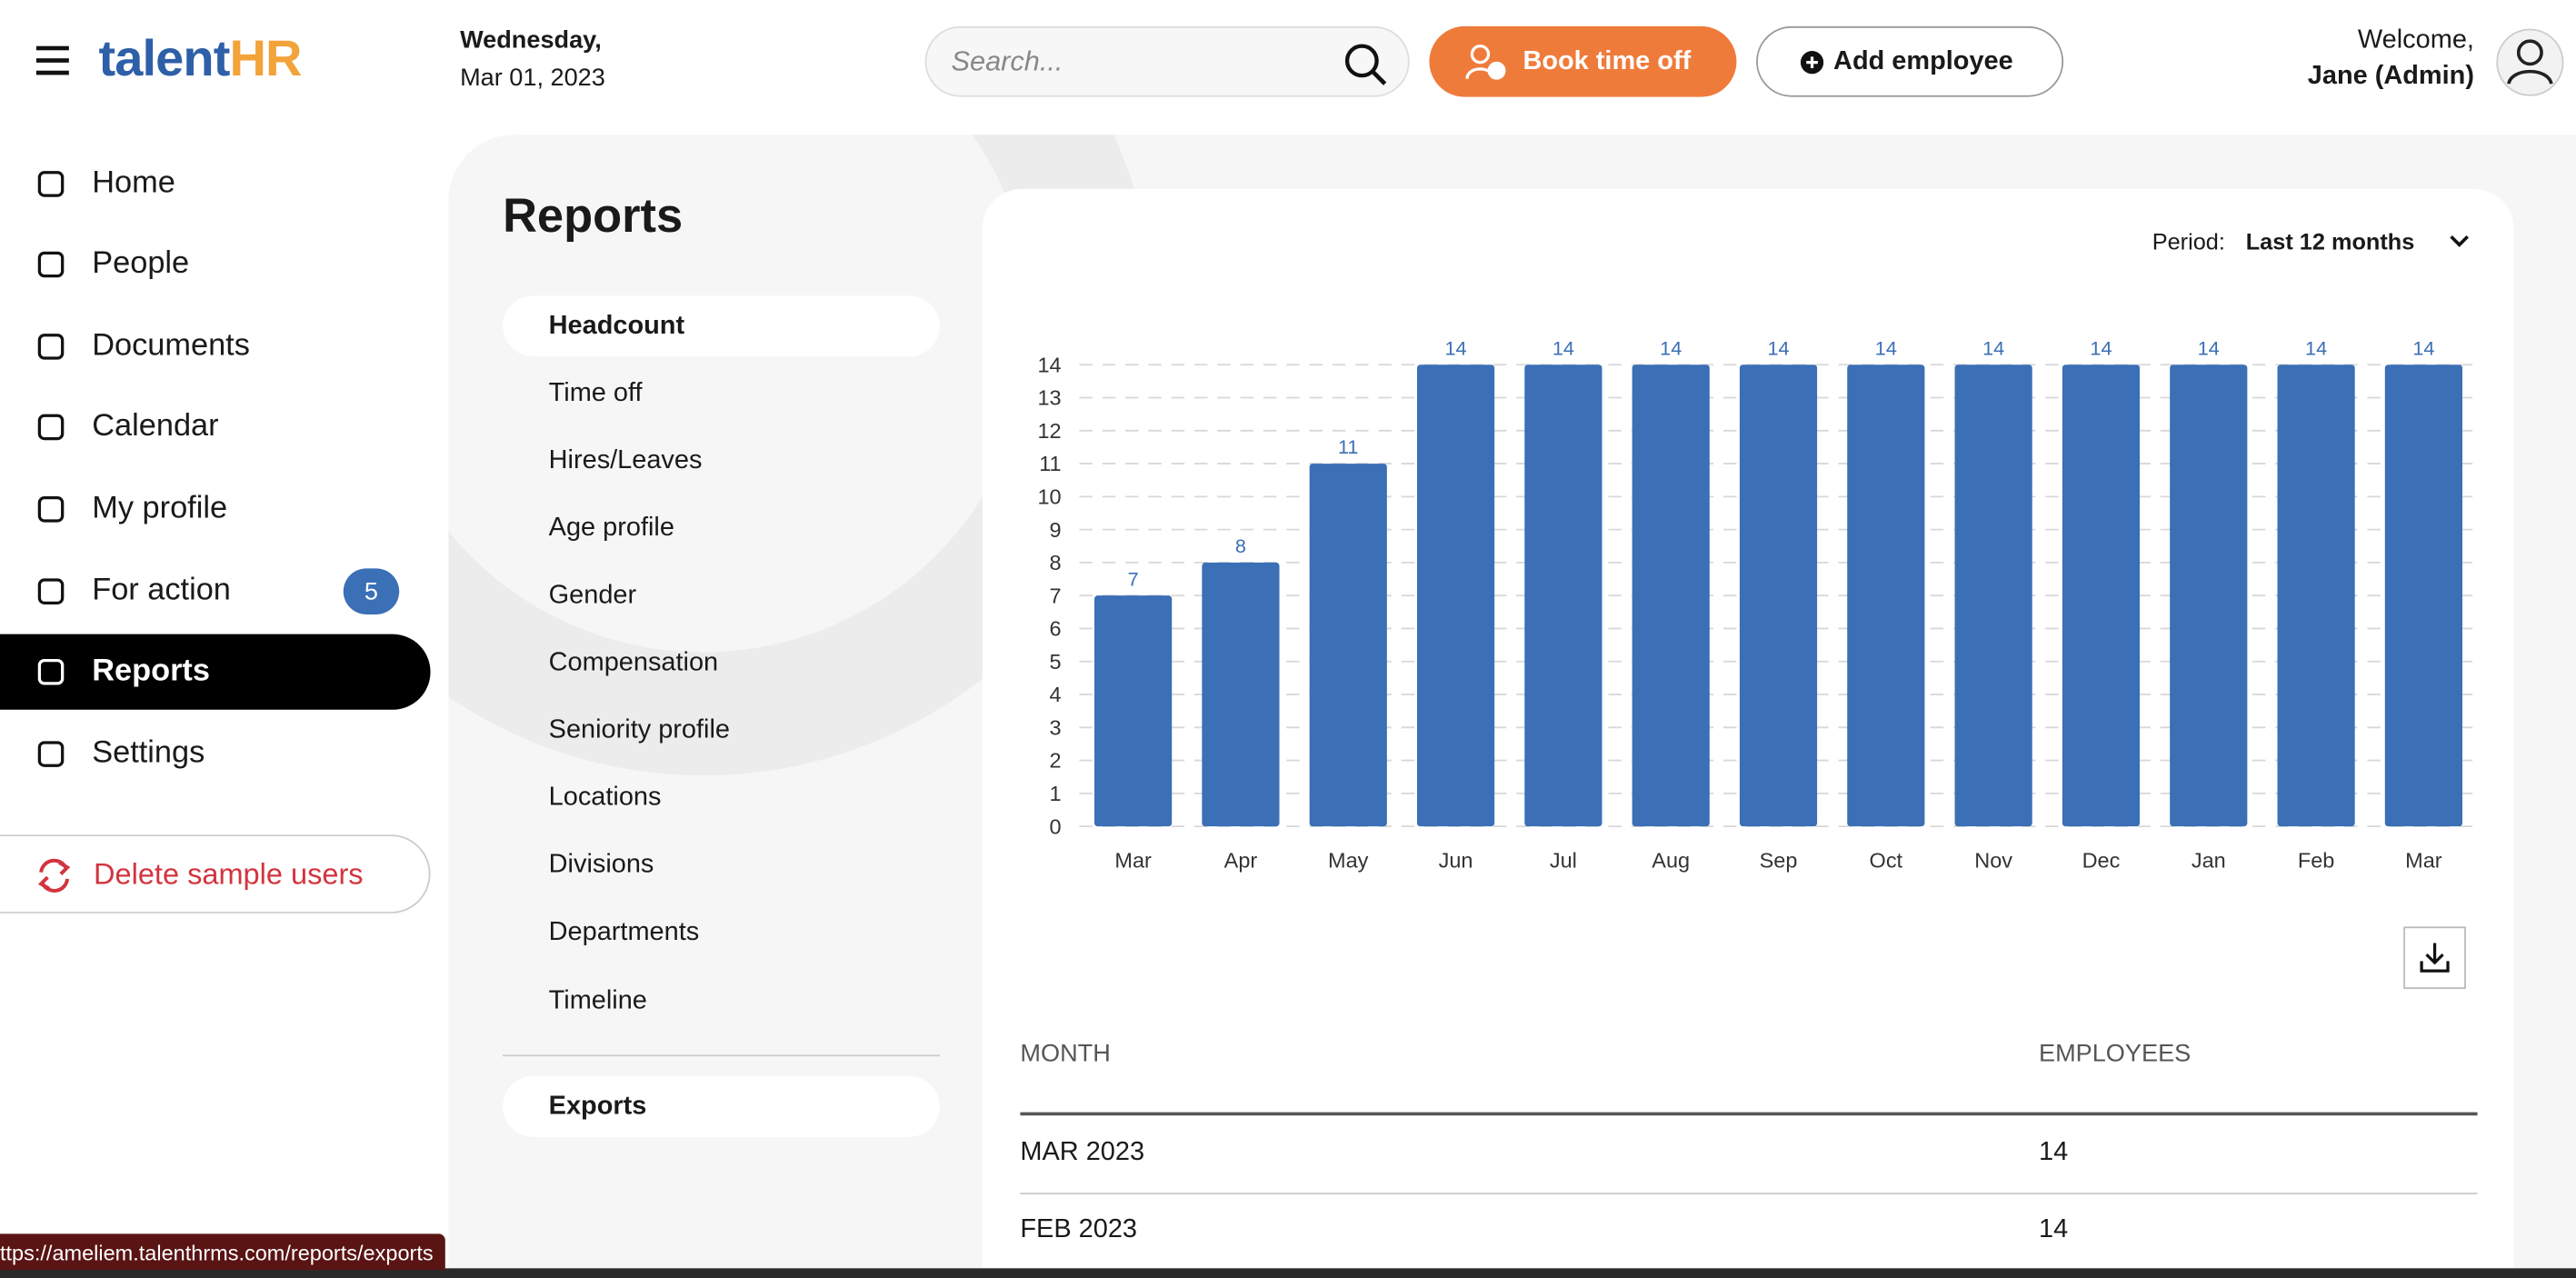 The width and height of the screenshot is (2576, 1278). What do you see at coordinates (216, 754) in the screenshot?
I see `nav-item: Settings` at bounding box center [216, 754].